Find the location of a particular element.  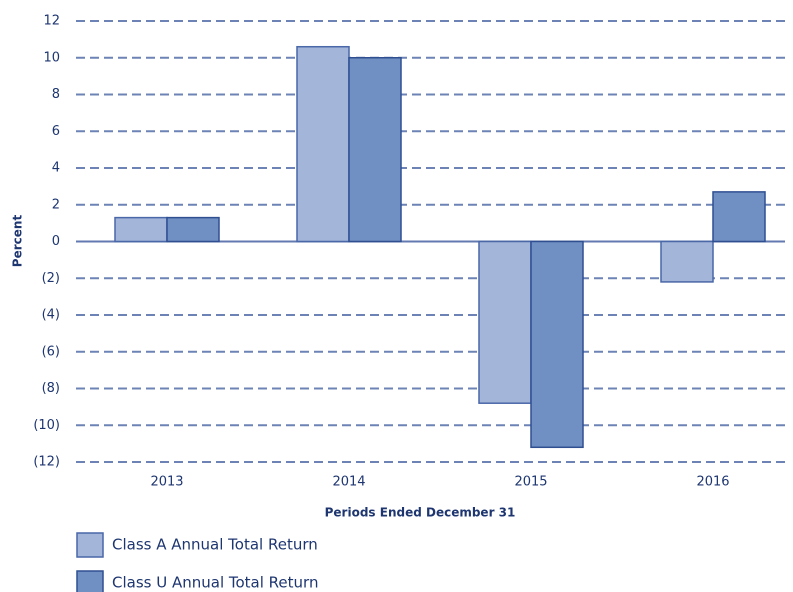

y-tick-label: 0 is located at coordinates (56, 241).